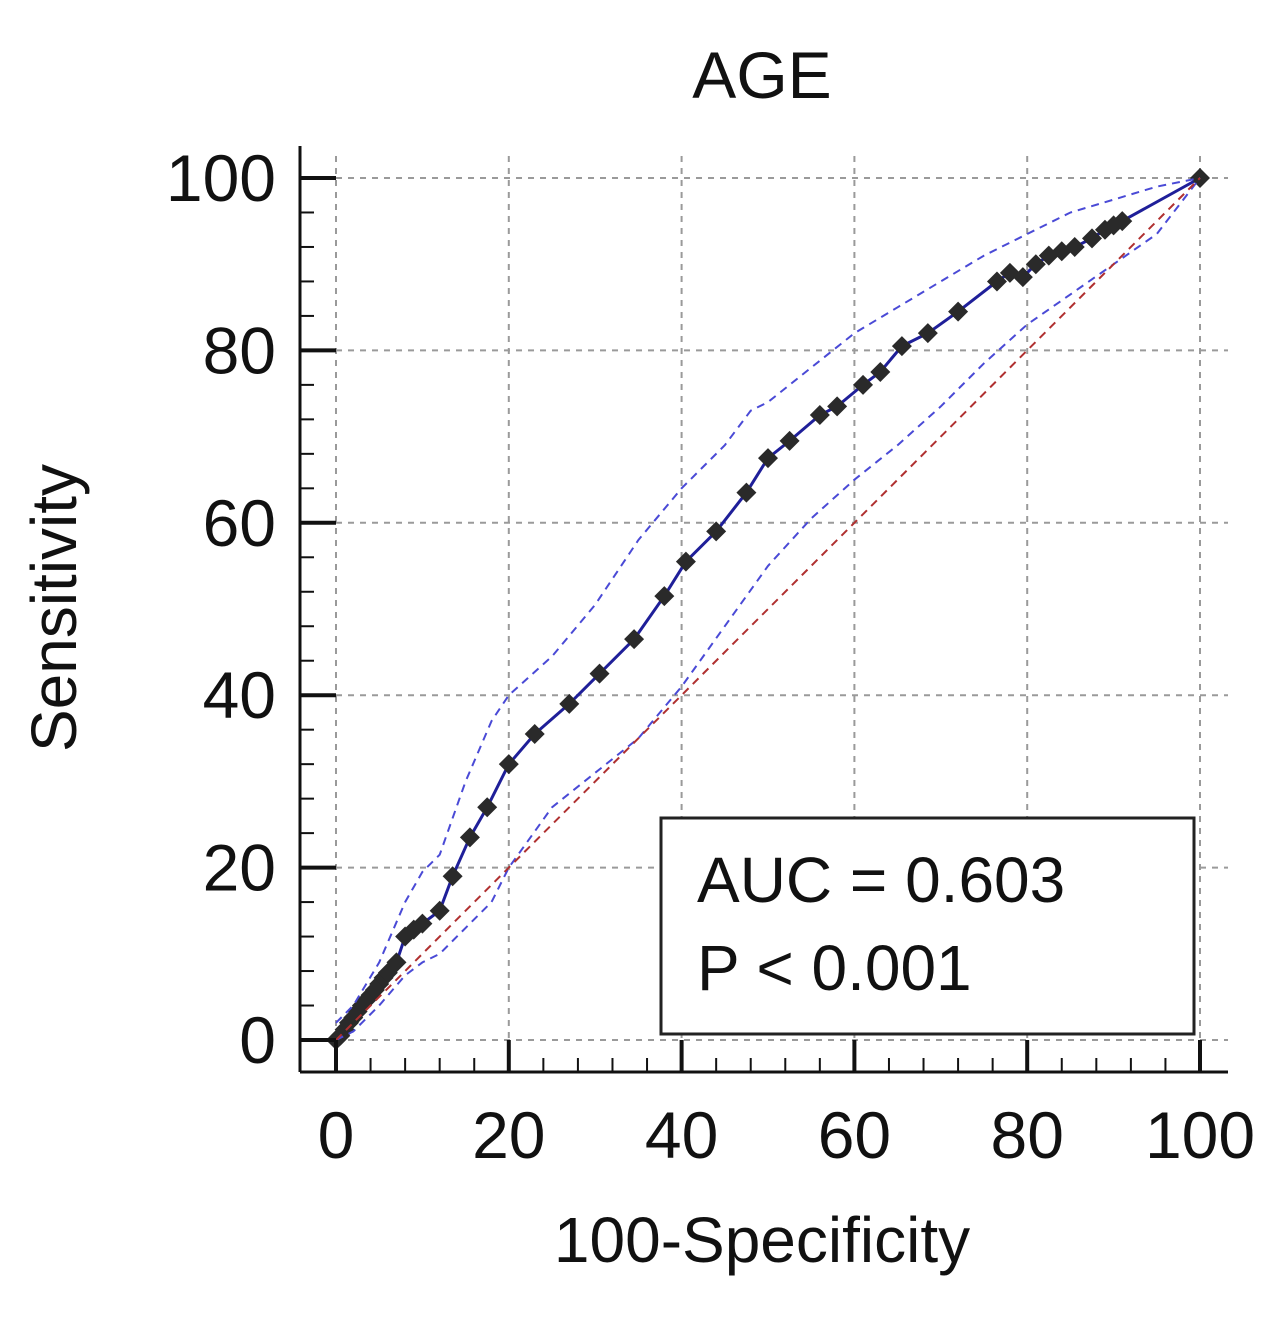 This screenshot has width=1282, height=1317. Describe the element at coordinates (336, 1135) in the screenshot. I see `x-tick-label: 0` at that location.